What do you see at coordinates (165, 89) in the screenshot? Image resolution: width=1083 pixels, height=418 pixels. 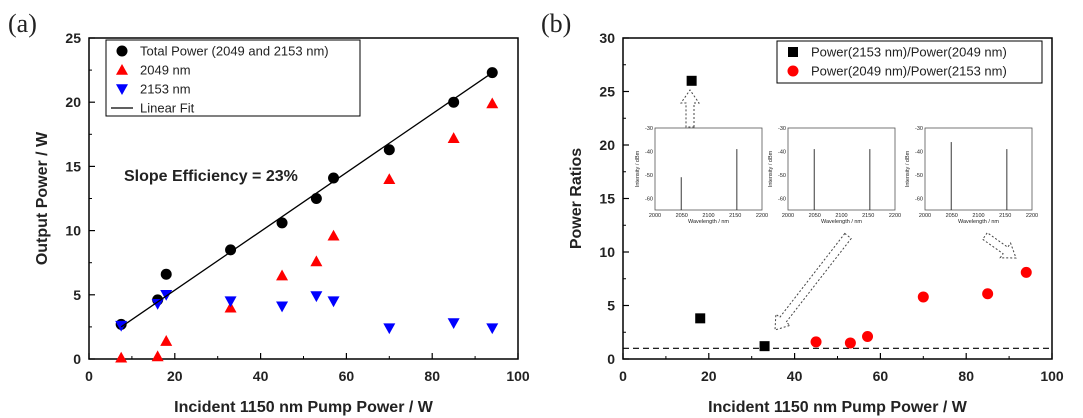 I see `legend-label: 2153 nm` at bounding box center [165, 89].